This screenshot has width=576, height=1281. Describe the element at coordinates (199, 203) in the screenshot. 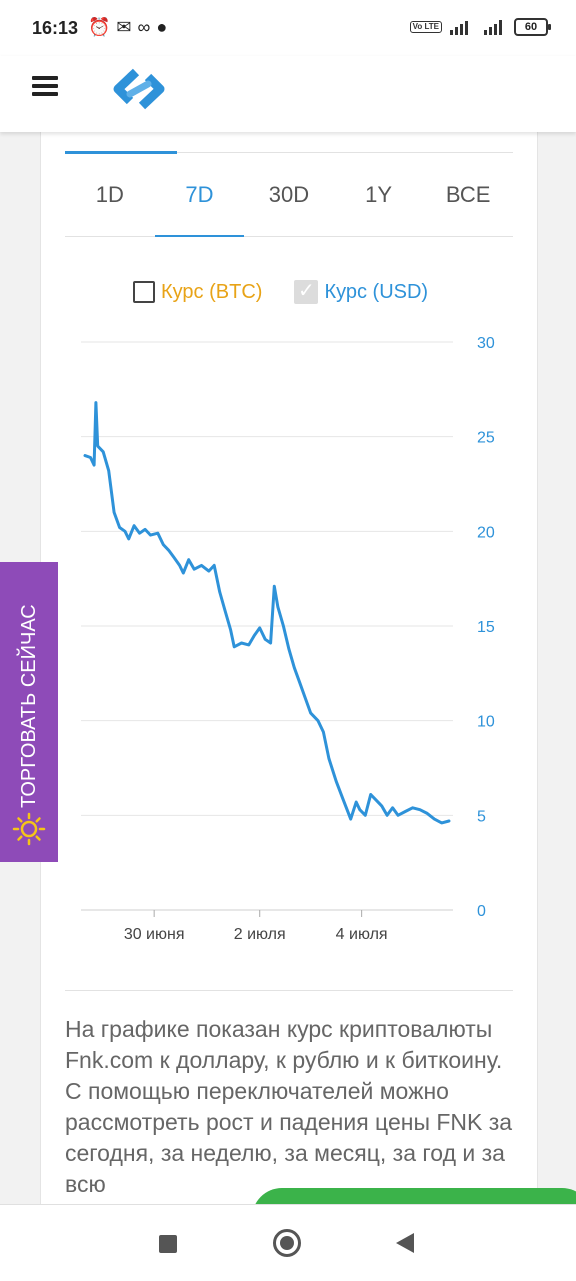

I see `tab-7d: 7D` at that location.